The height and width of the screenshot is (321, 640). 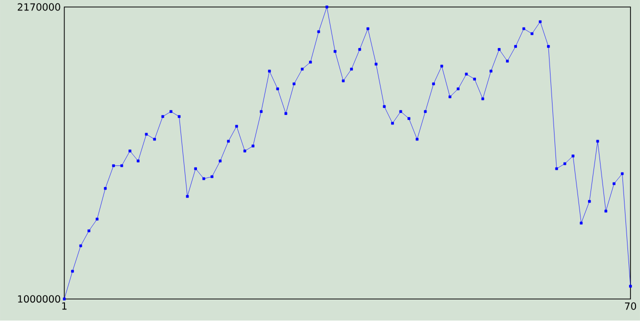 I want to click on x-tick-label: 70, so click(x=630, y=306).